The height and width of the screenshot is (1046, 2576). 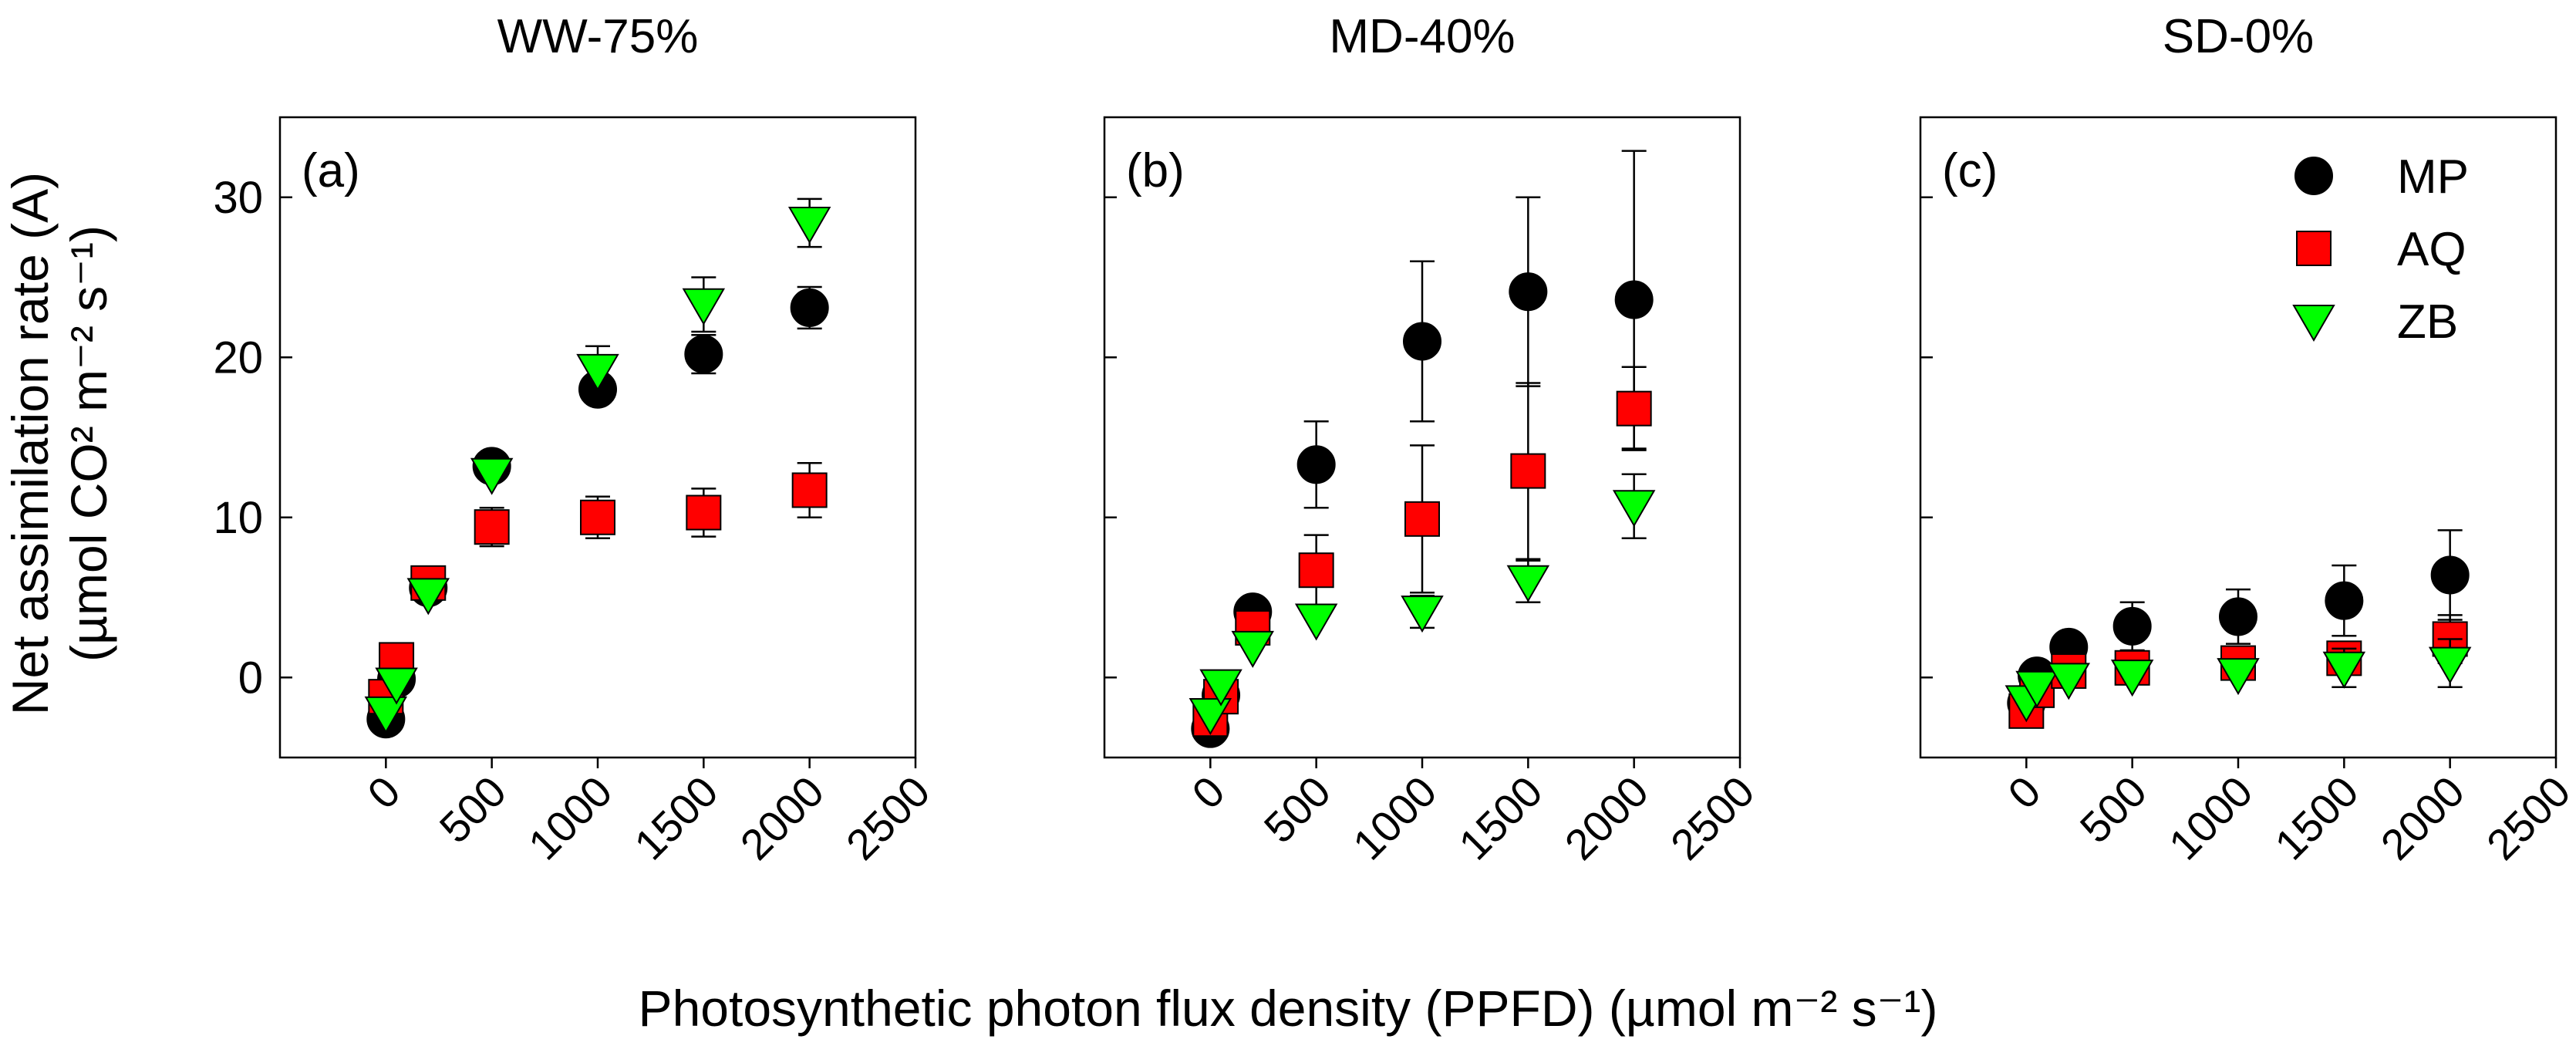 What do you see at coordinates (238, 198) in the screenshot?
I see `y-tick-label: 30` at bounding box center [238, 198].